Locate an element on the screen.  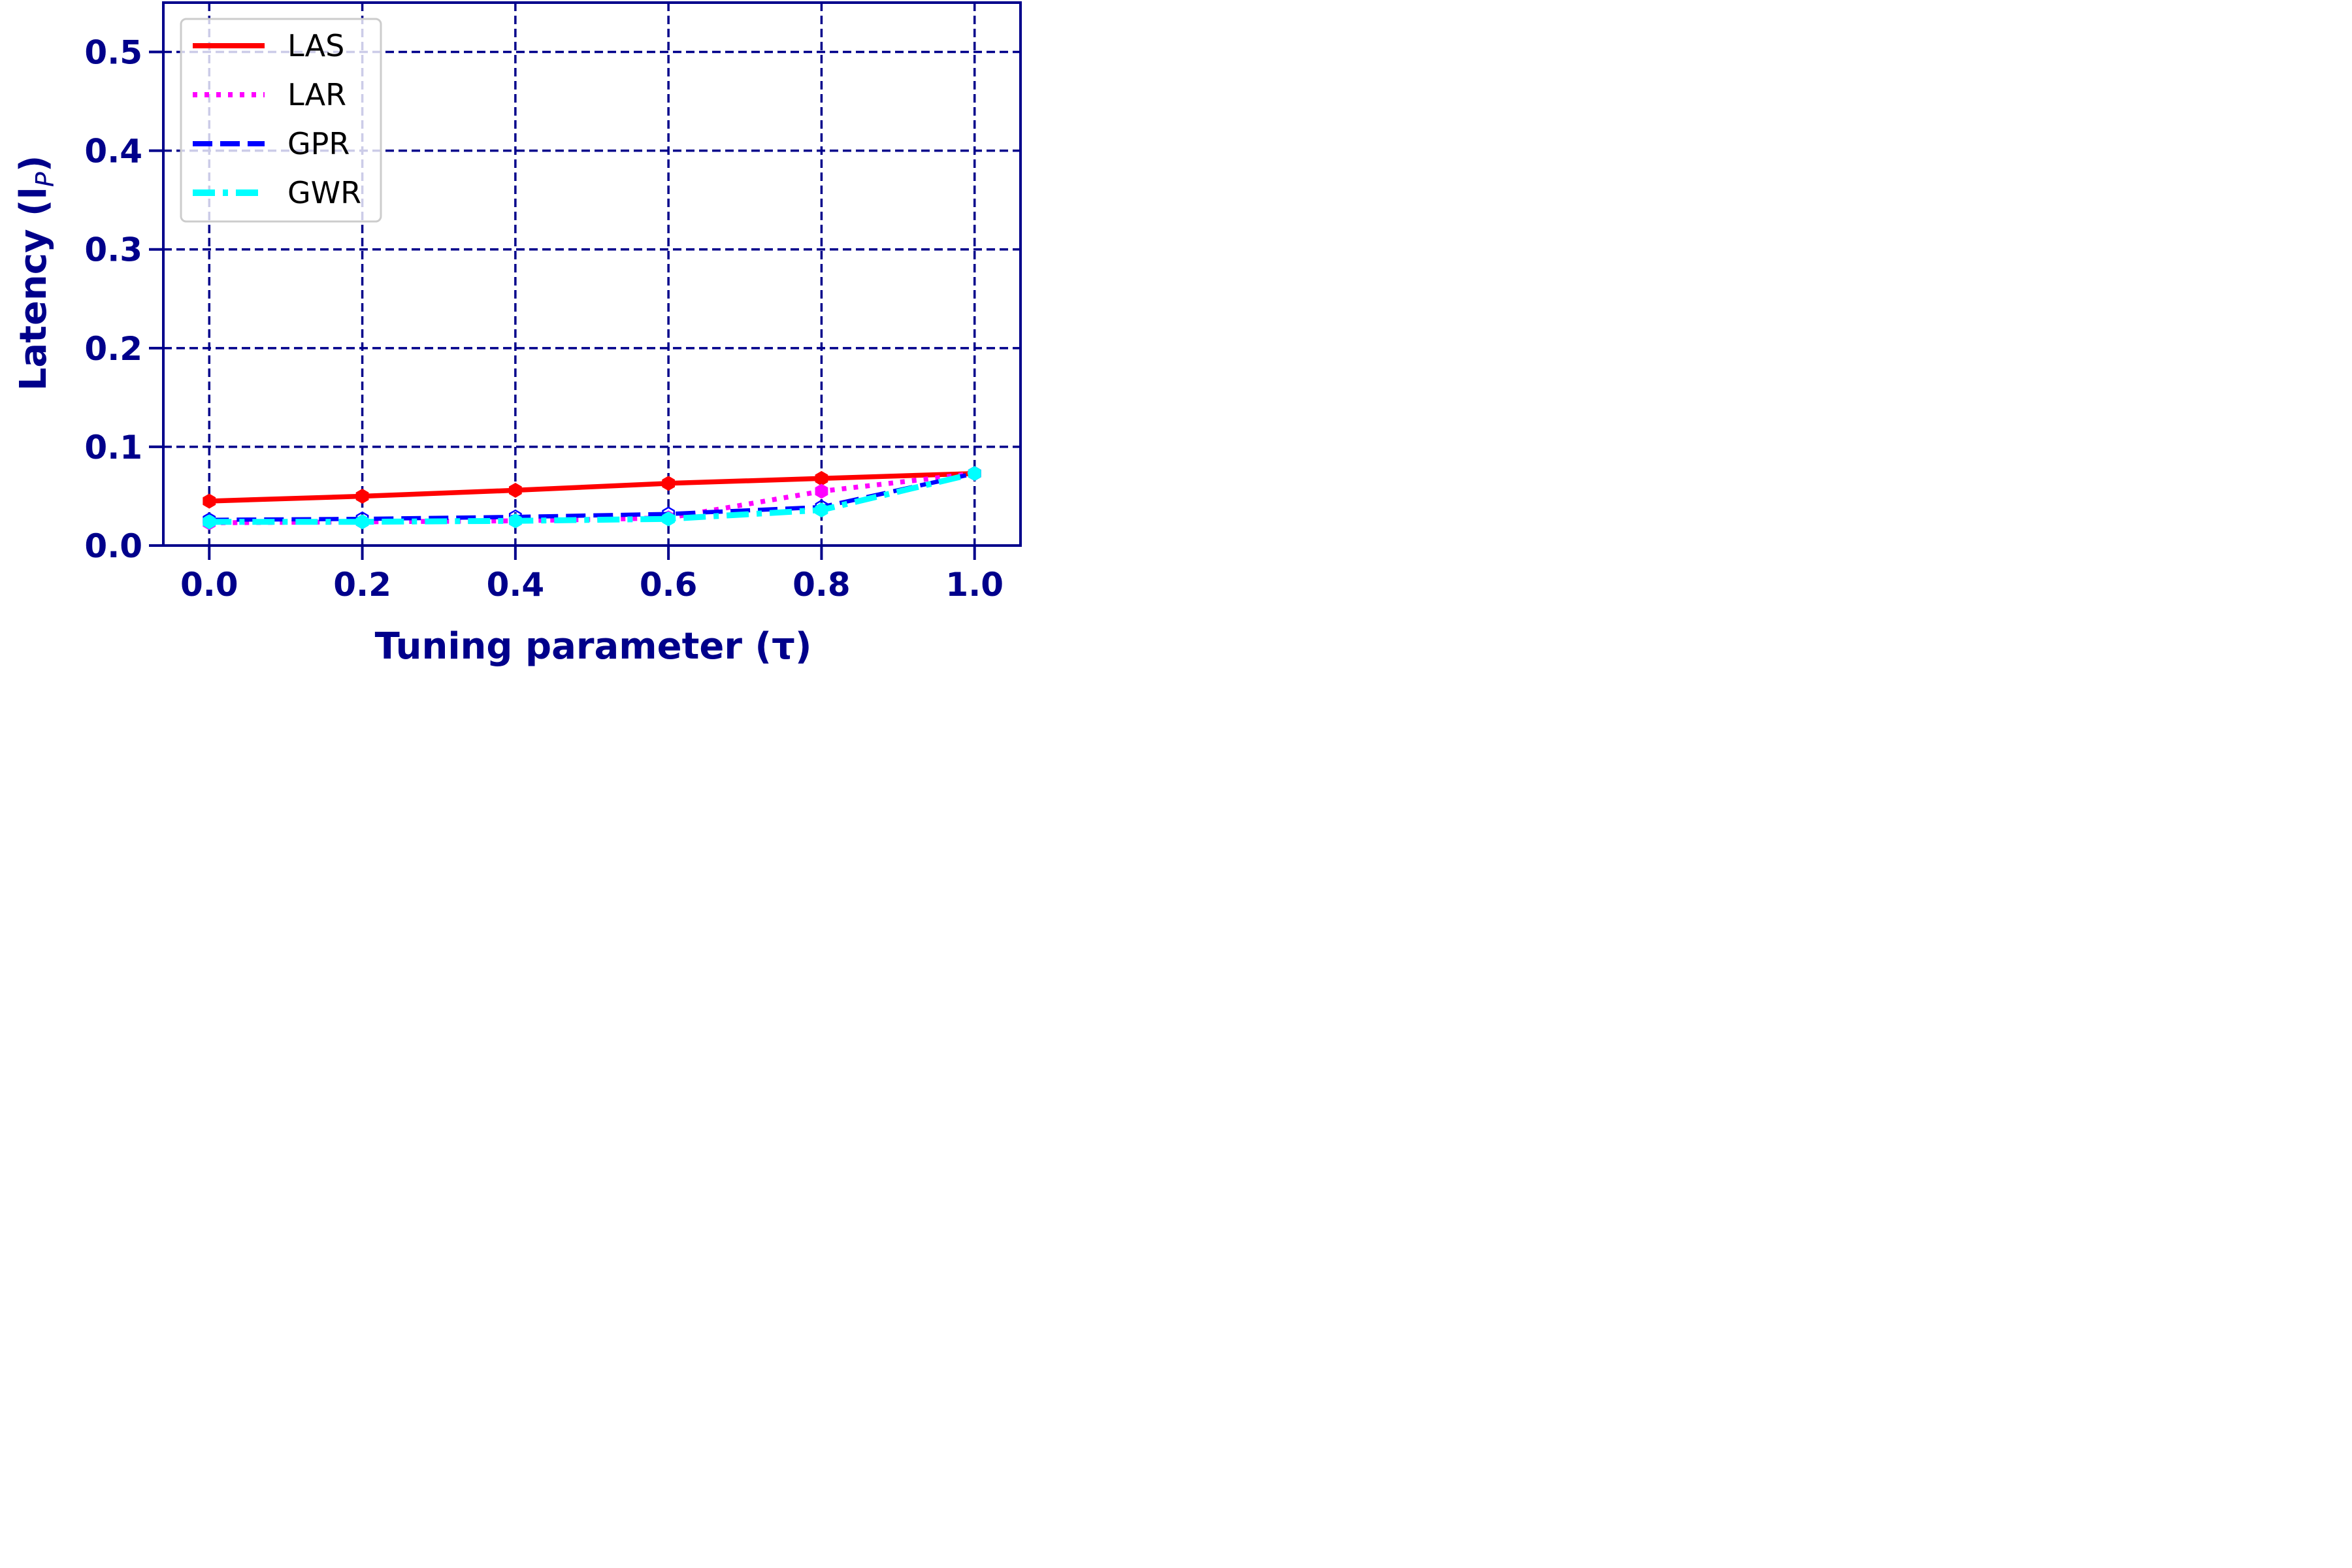
legend-label: GWR is located at coordinates (324, 192).